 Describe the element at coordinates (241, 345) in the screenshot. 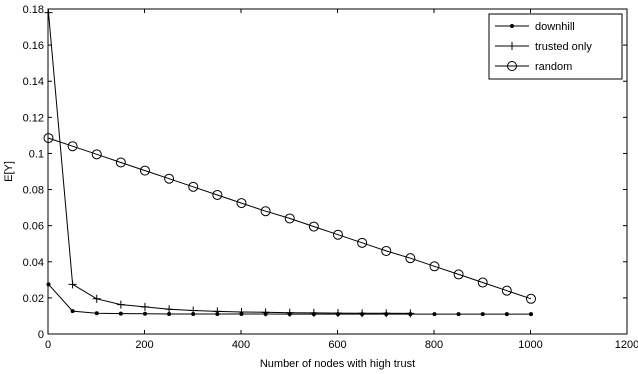

I see `x-tick-label: 400` at that location.